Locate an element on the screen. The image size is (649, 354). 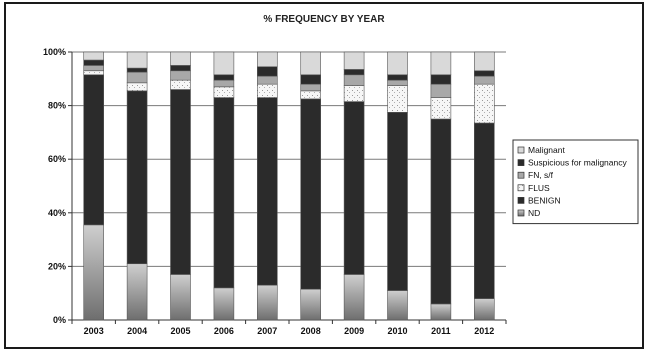
bar-segment-benign-2005 is located at coordinates (181, 182).